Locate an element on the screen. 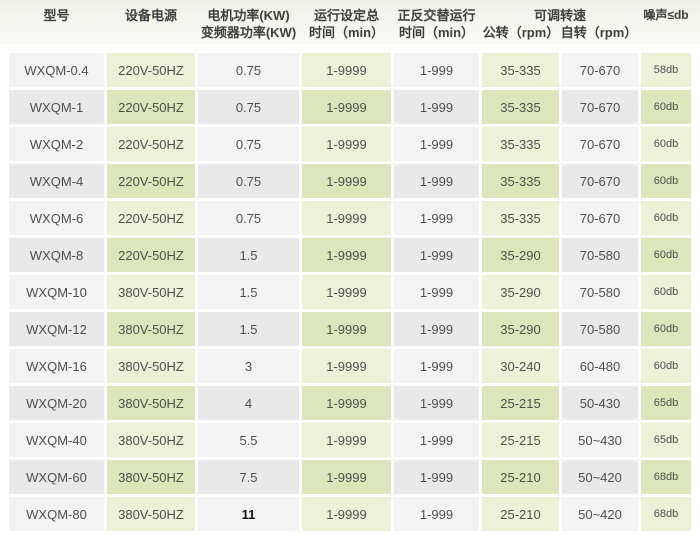 The height and width of the screenshot is (534, 700). header-noise: 噪声≤db is located at coordinates (666, 15).